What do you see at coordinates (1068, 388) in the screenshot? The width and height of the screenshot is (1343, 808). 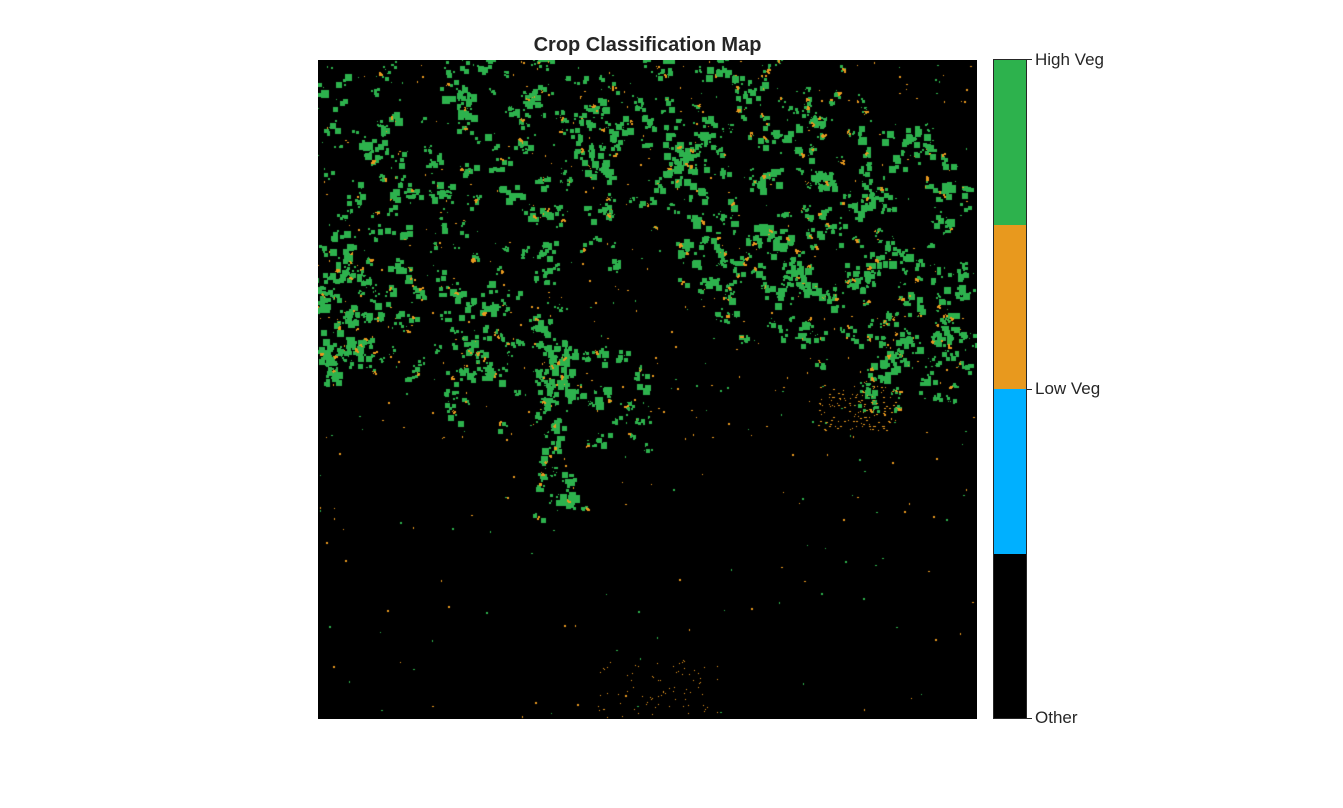 I see `colorbar-label-low-veg: Low Veg` at bounding box center [1068, 388].